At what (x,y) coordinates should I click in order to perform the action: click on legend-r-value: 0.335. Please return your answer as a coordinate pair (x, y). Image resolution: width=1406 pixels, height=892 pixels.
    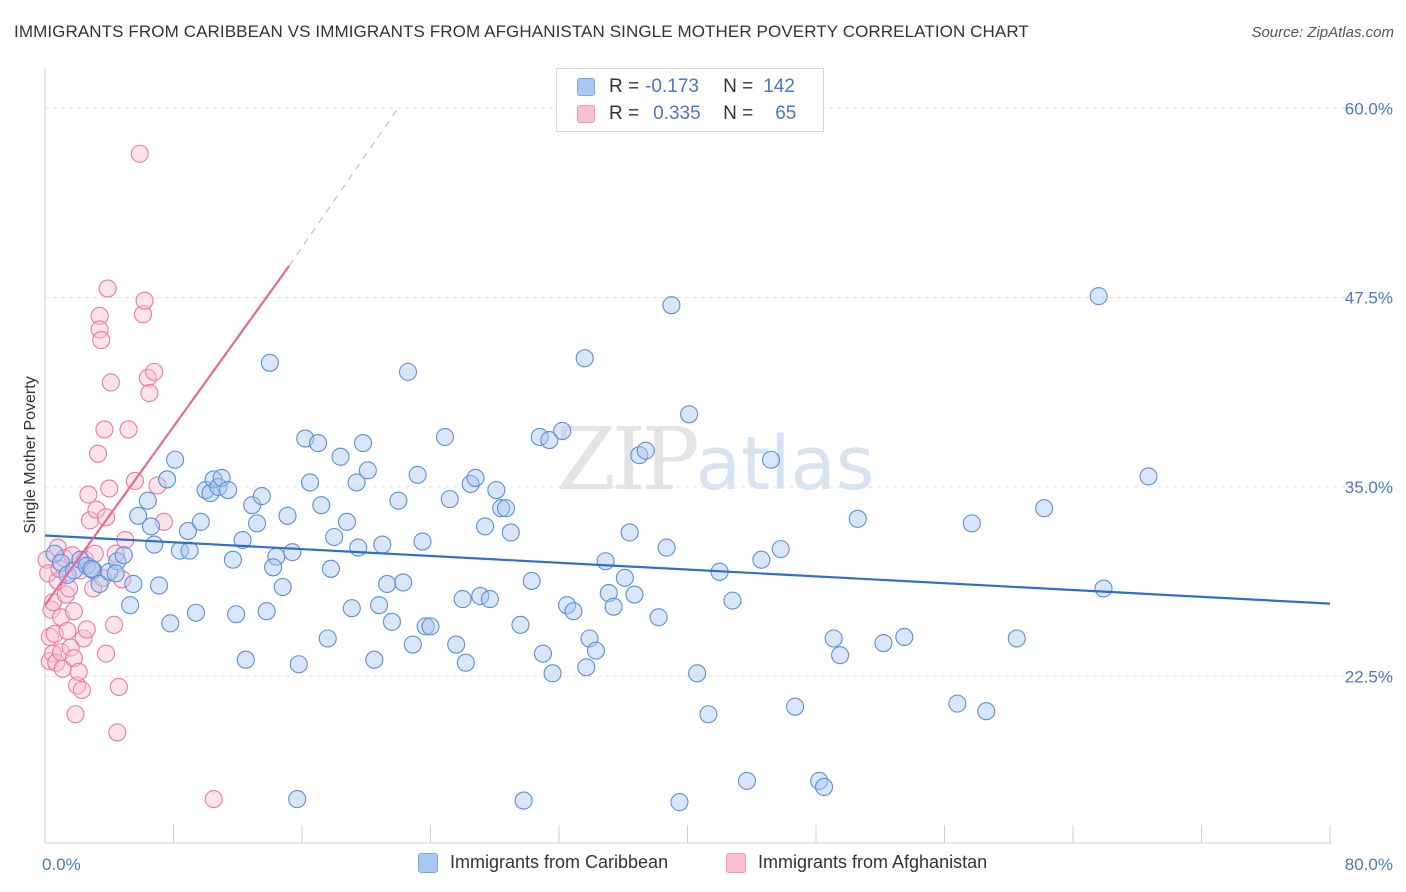
    Looking at the image, I should click on (677, 113).